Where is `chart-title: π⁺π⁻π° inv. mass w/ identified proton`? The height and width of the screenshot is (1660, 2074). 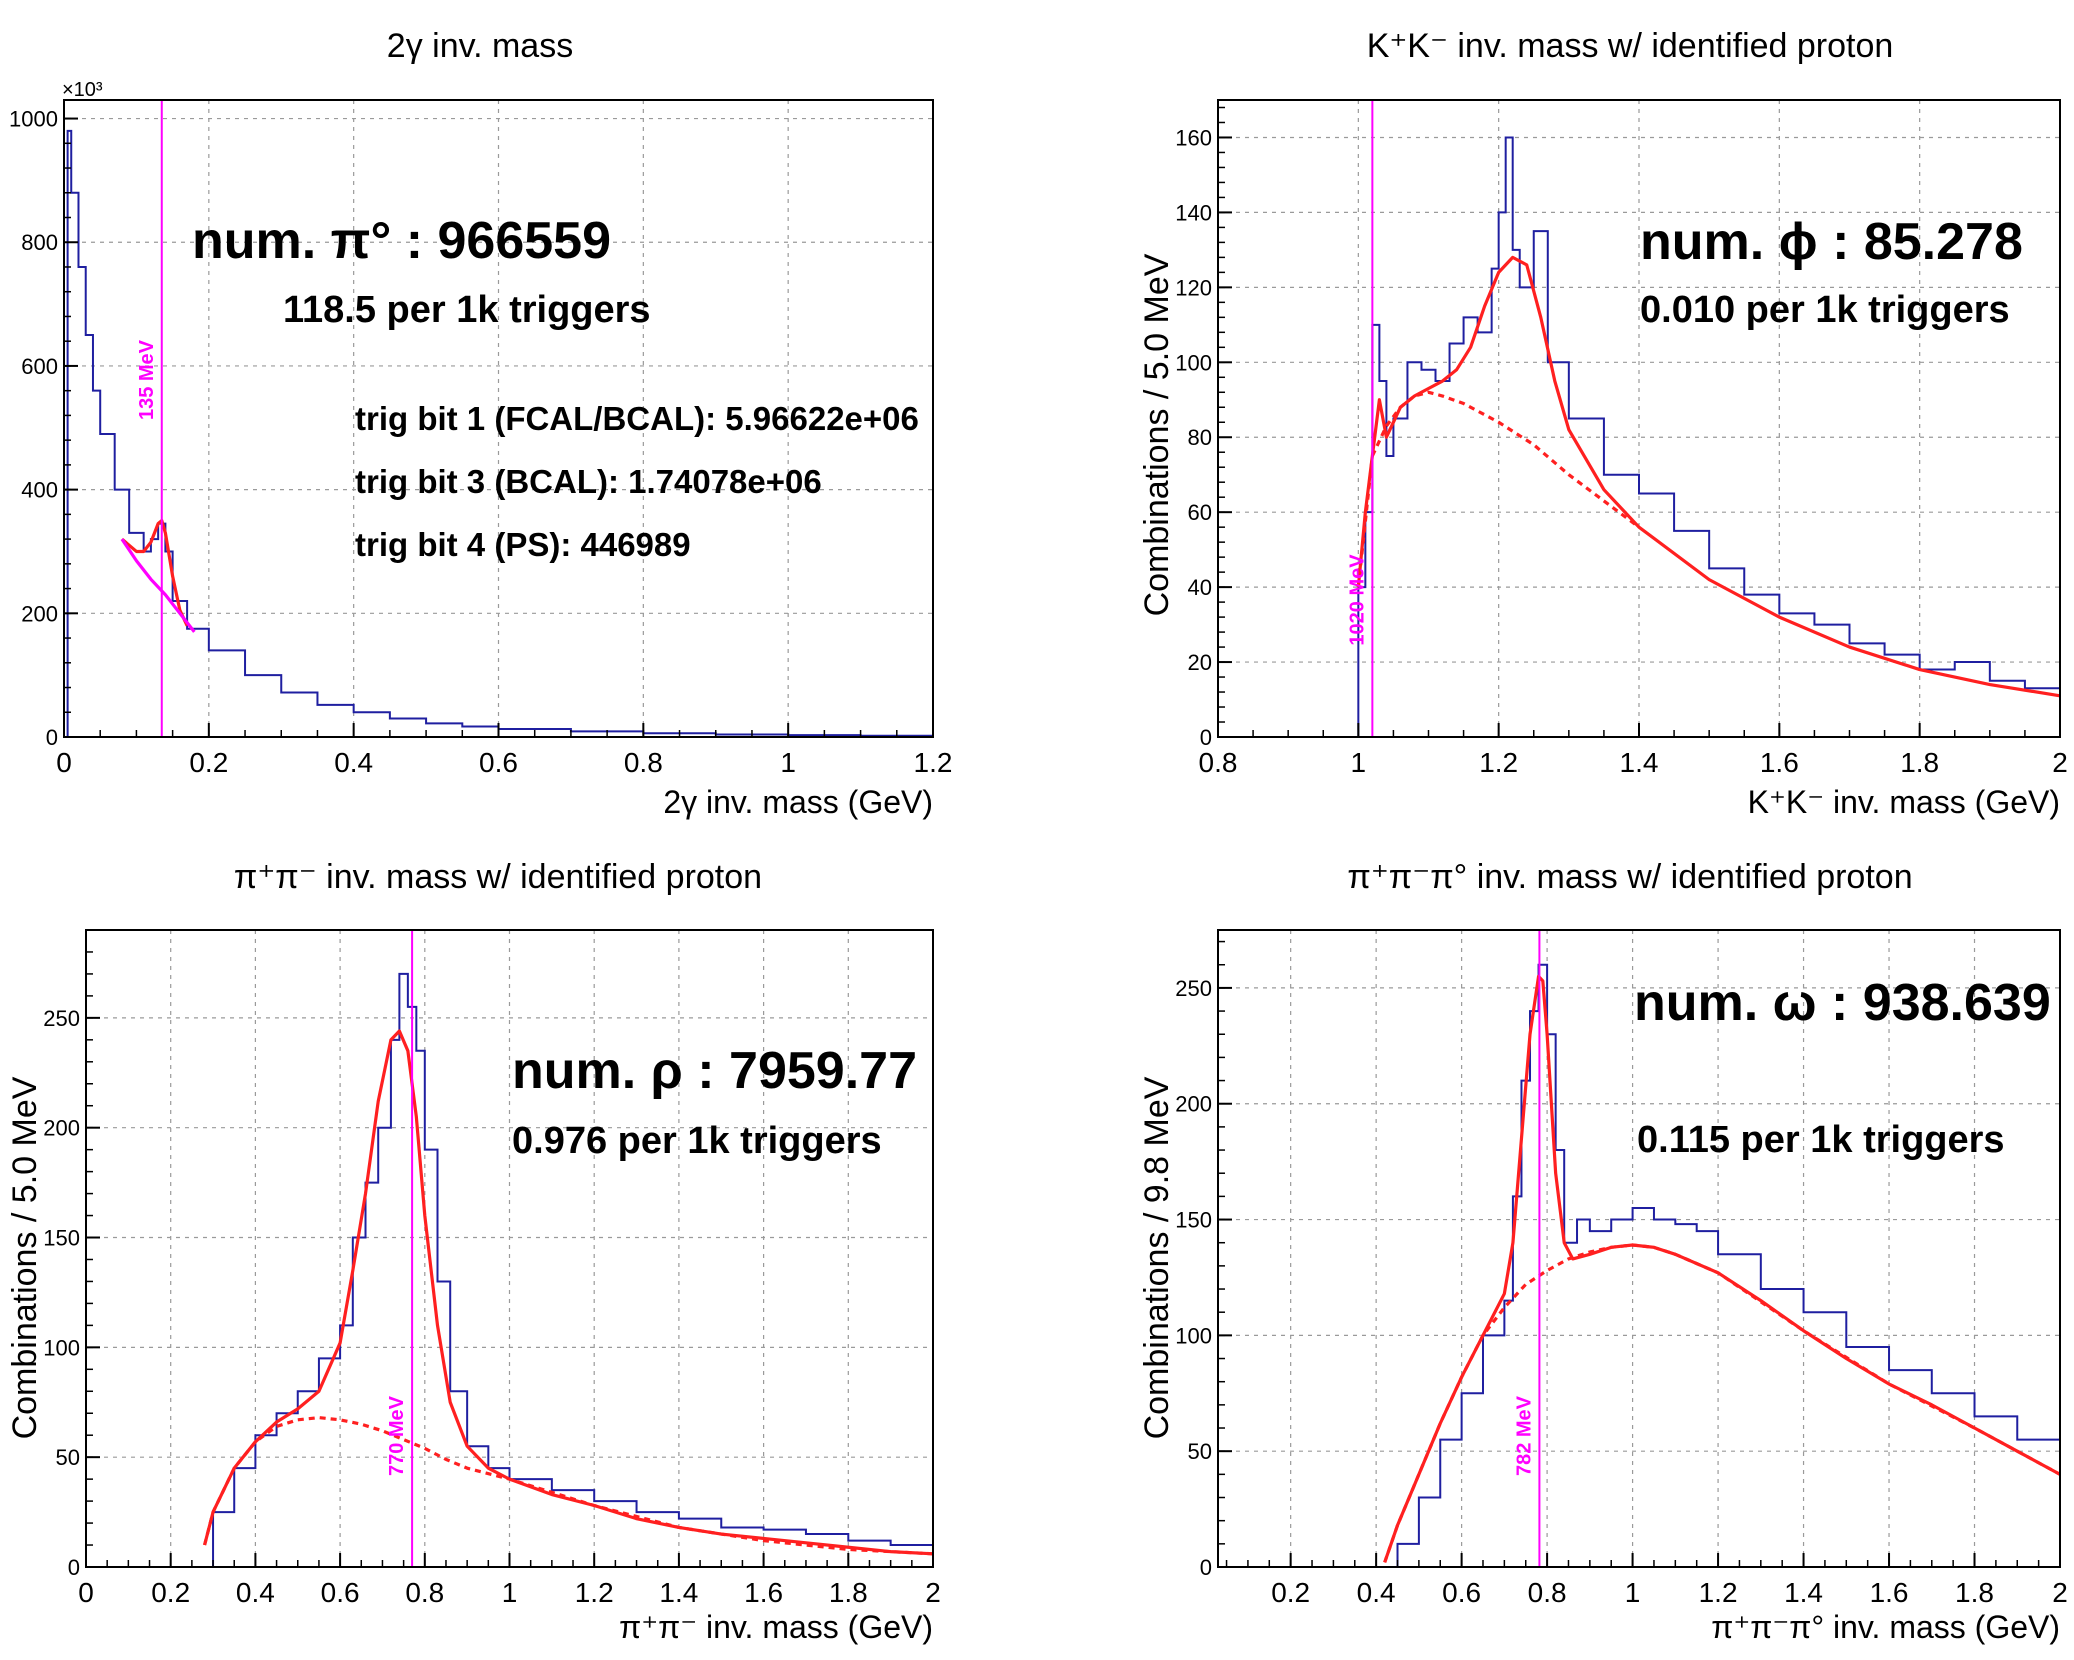
chart-title: π⁺π⁻π° inv. mass w/ identified proton is located at coordinates (1629, 877).